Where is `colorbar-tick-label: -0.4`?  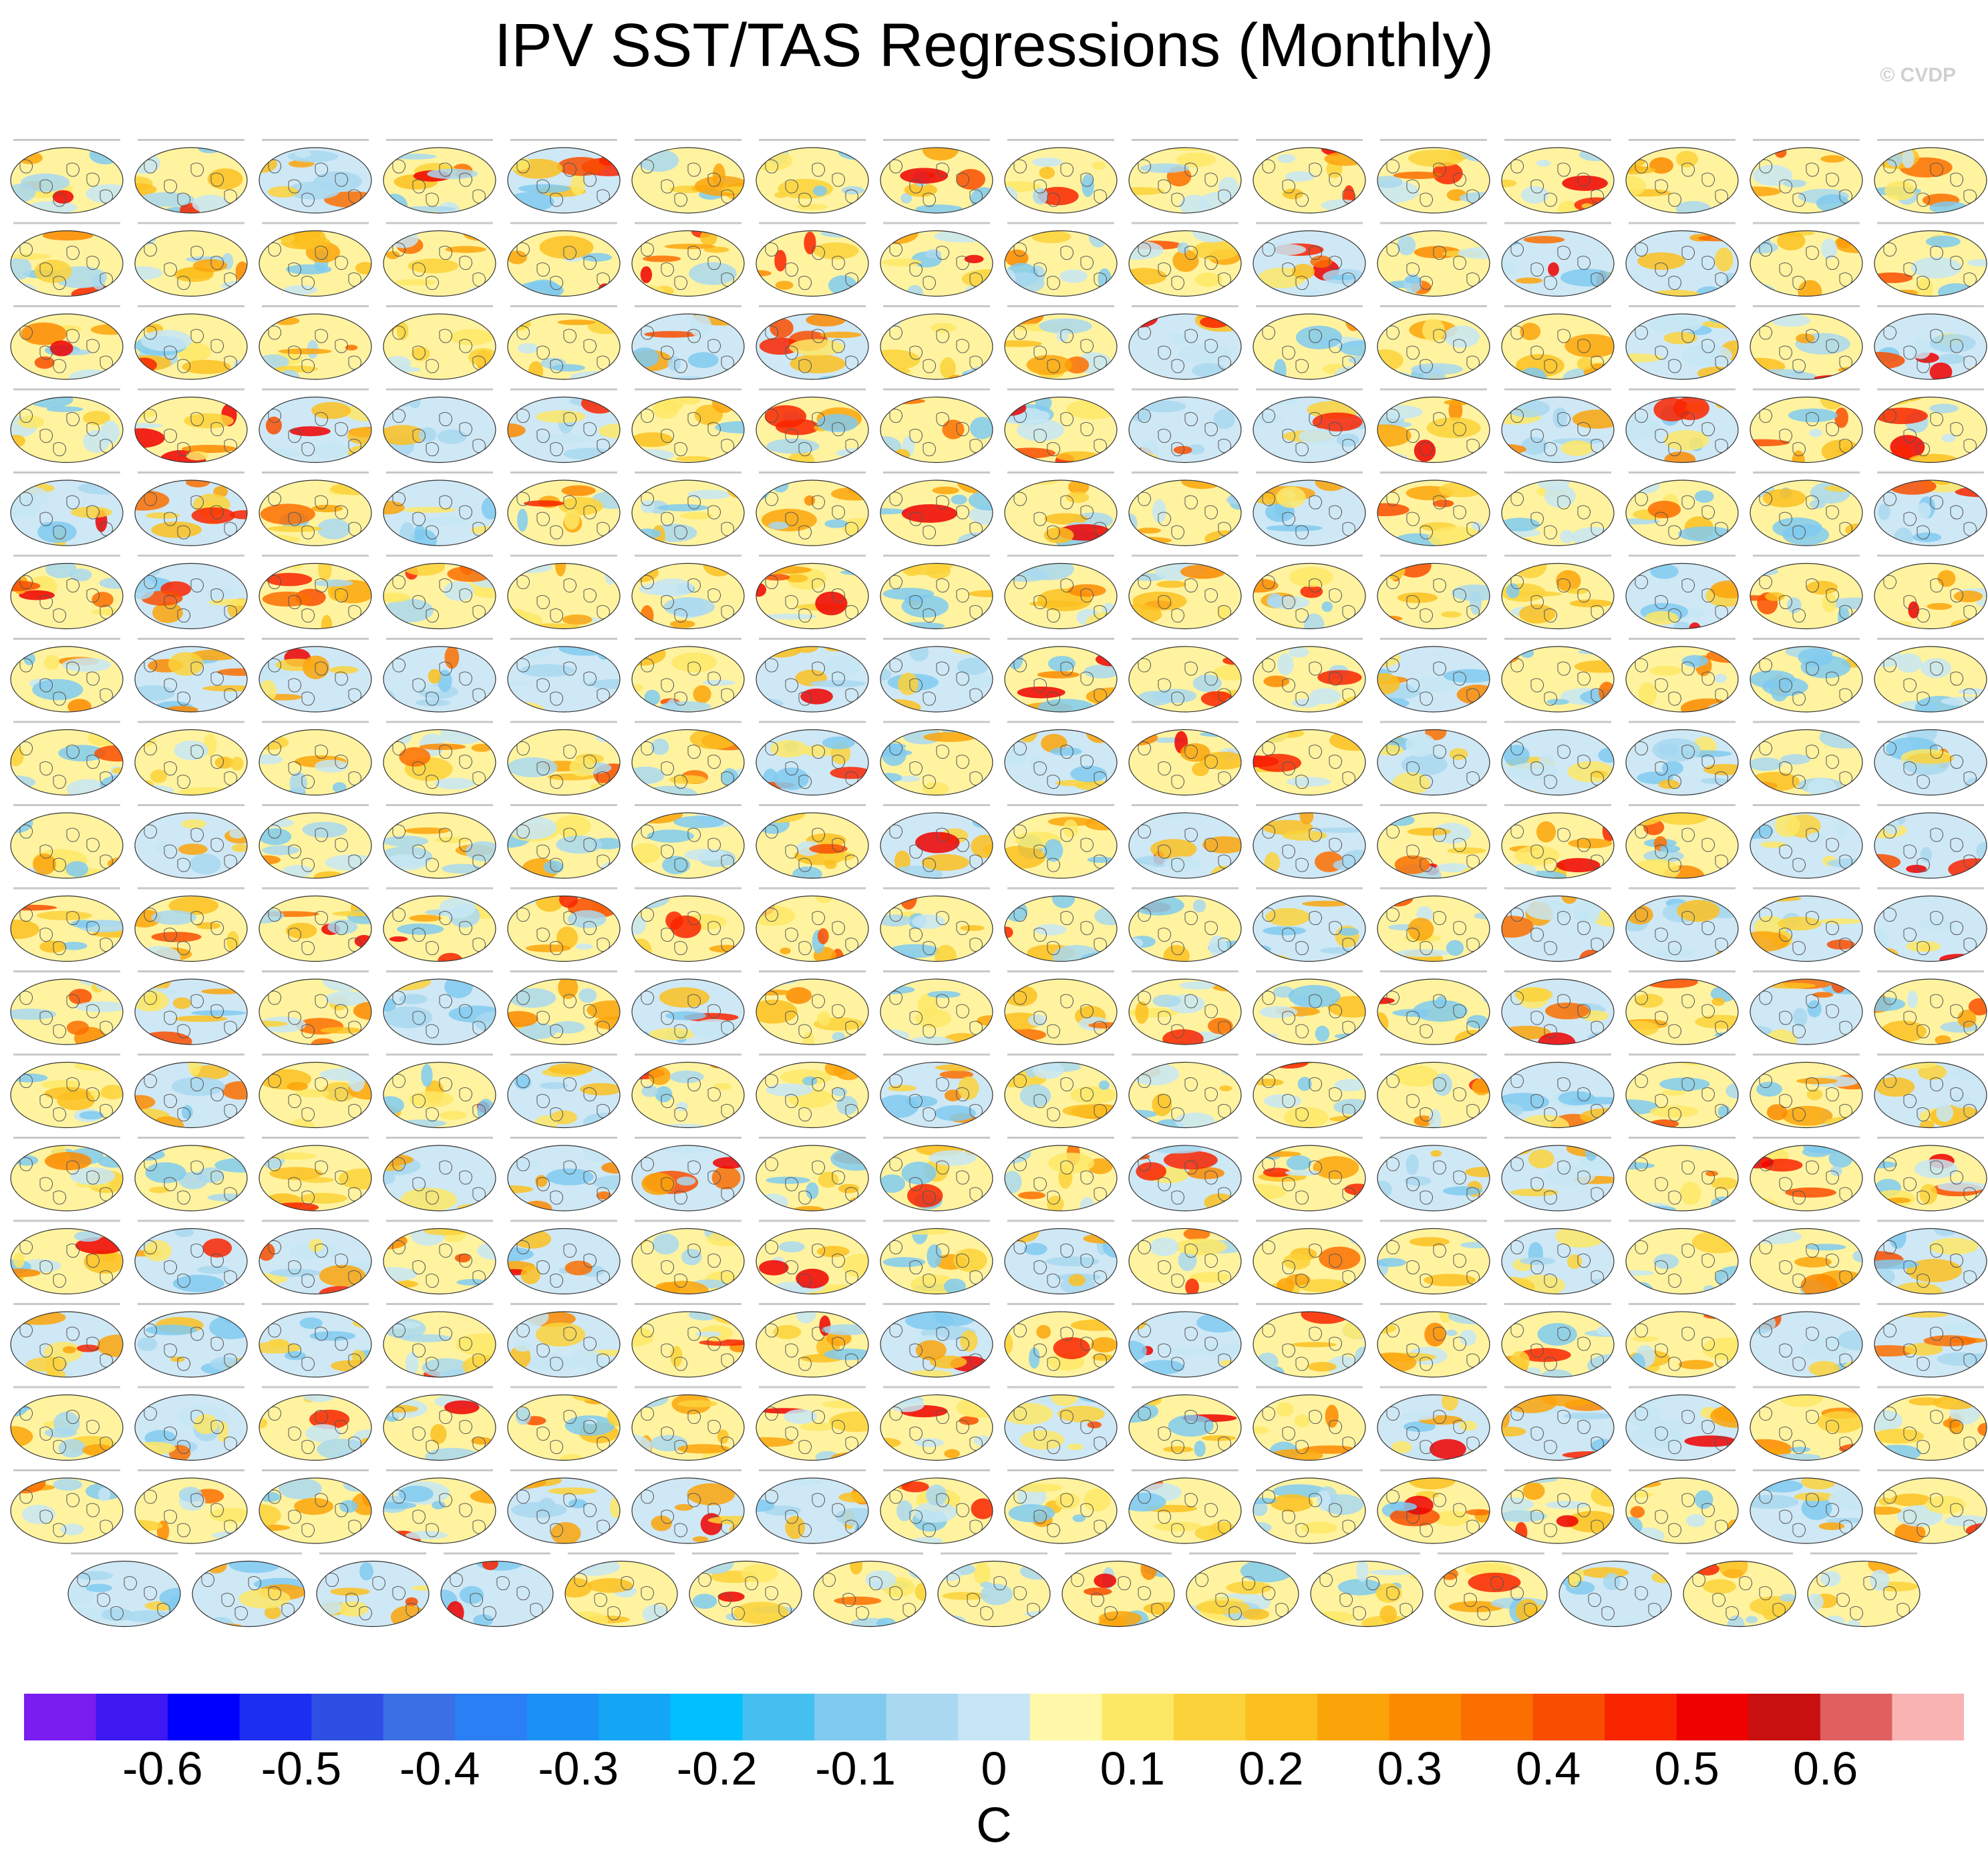
colorbar-tick-label: -0.4 is located at coordinates (439, 1768).